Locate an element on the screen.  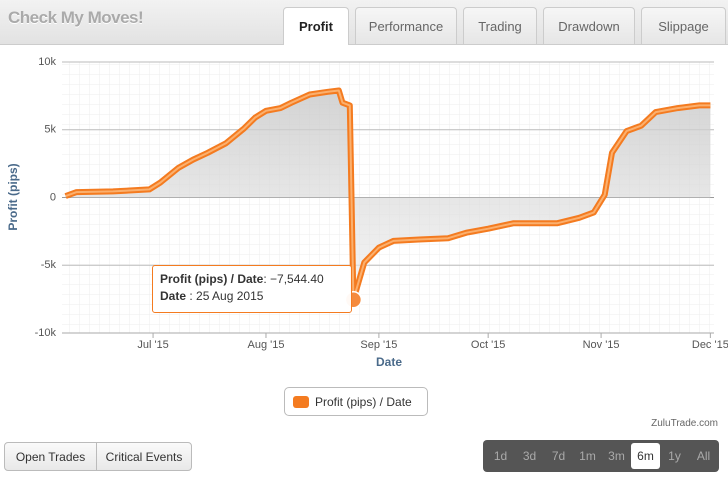
y-tick-label: -5k is located at coordinates (49, 265).